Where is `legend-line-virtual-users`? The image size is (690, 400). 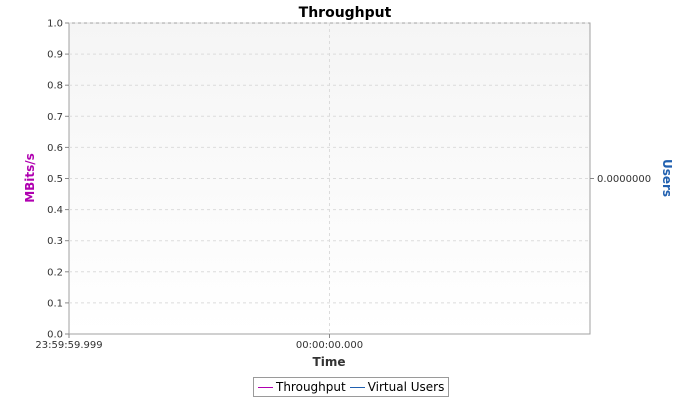
legend-line-virtual-users is located at coordinates (357, 387).